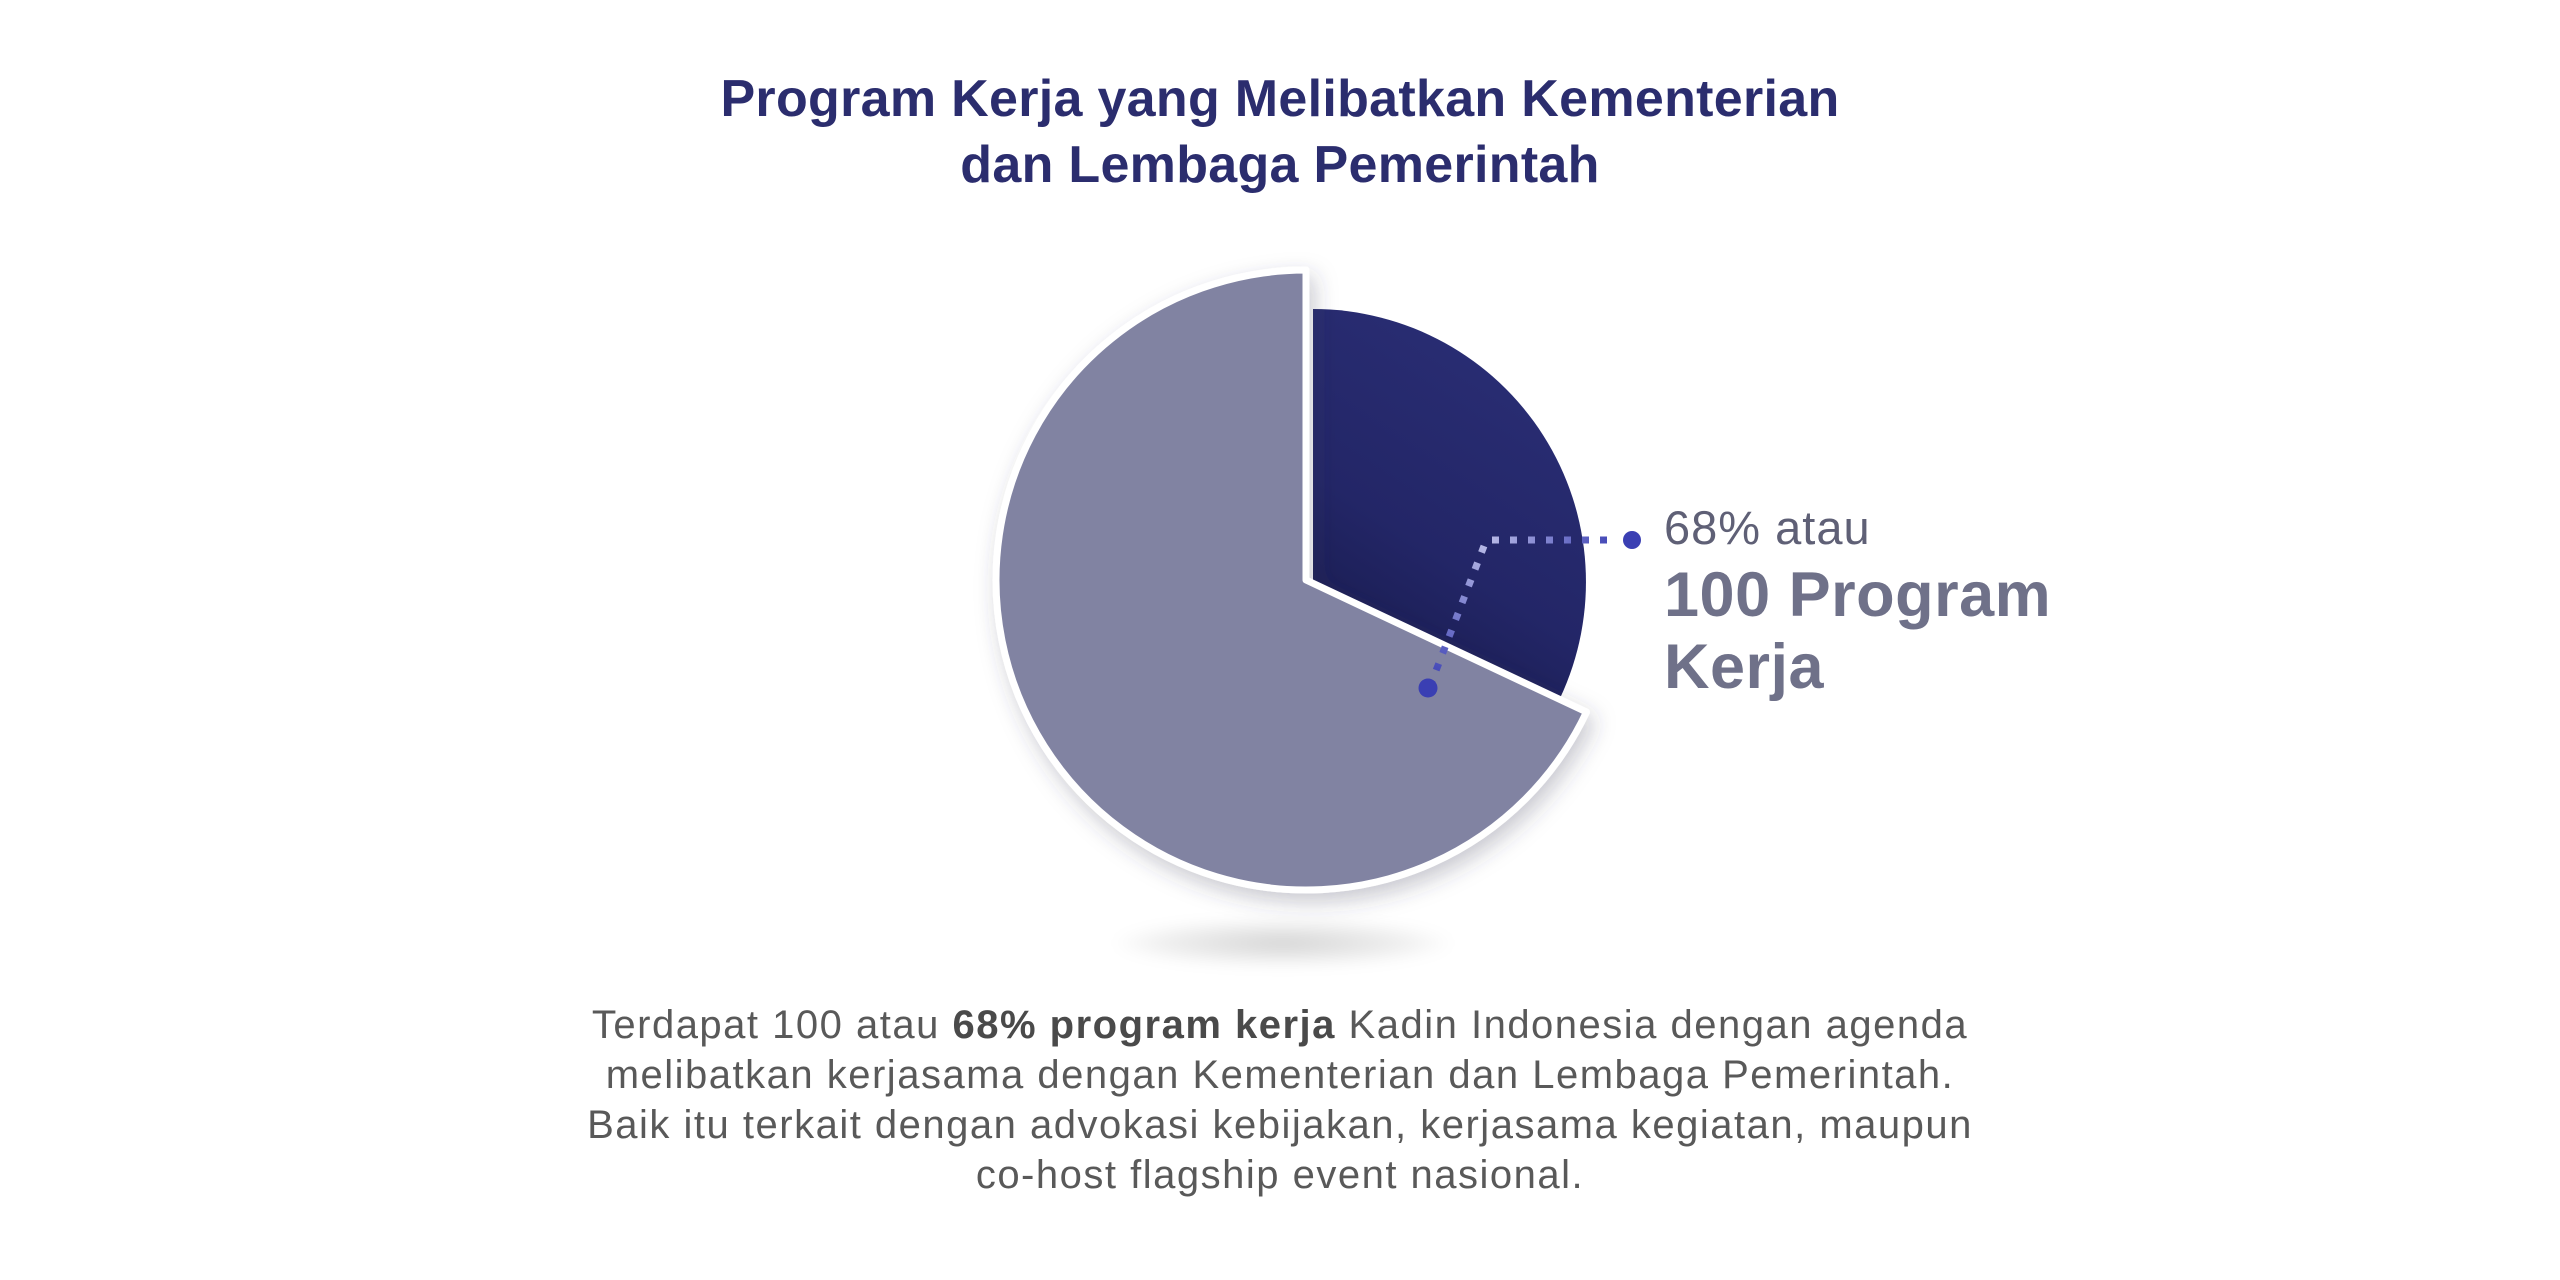 The width and height of the screenshot is (2560, 1280). What do you see at coordinates (1632, 540) in the screenshot?
I see `leader-end-dot` at bounding box center [1632, 540].